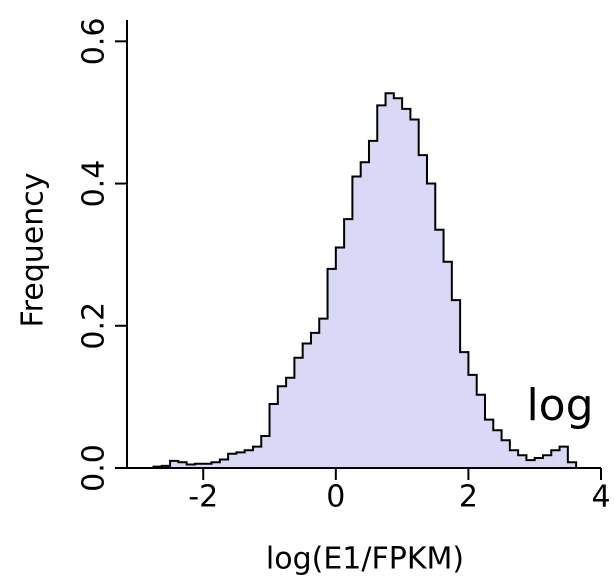  I want to click on x-tick-label: 4, so click(600, 497).